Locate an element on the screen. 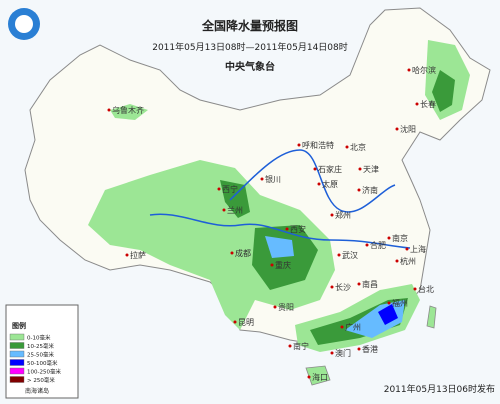 The image size is (500, 404). legend-title: 图例 is located at coordinates (19, 325).